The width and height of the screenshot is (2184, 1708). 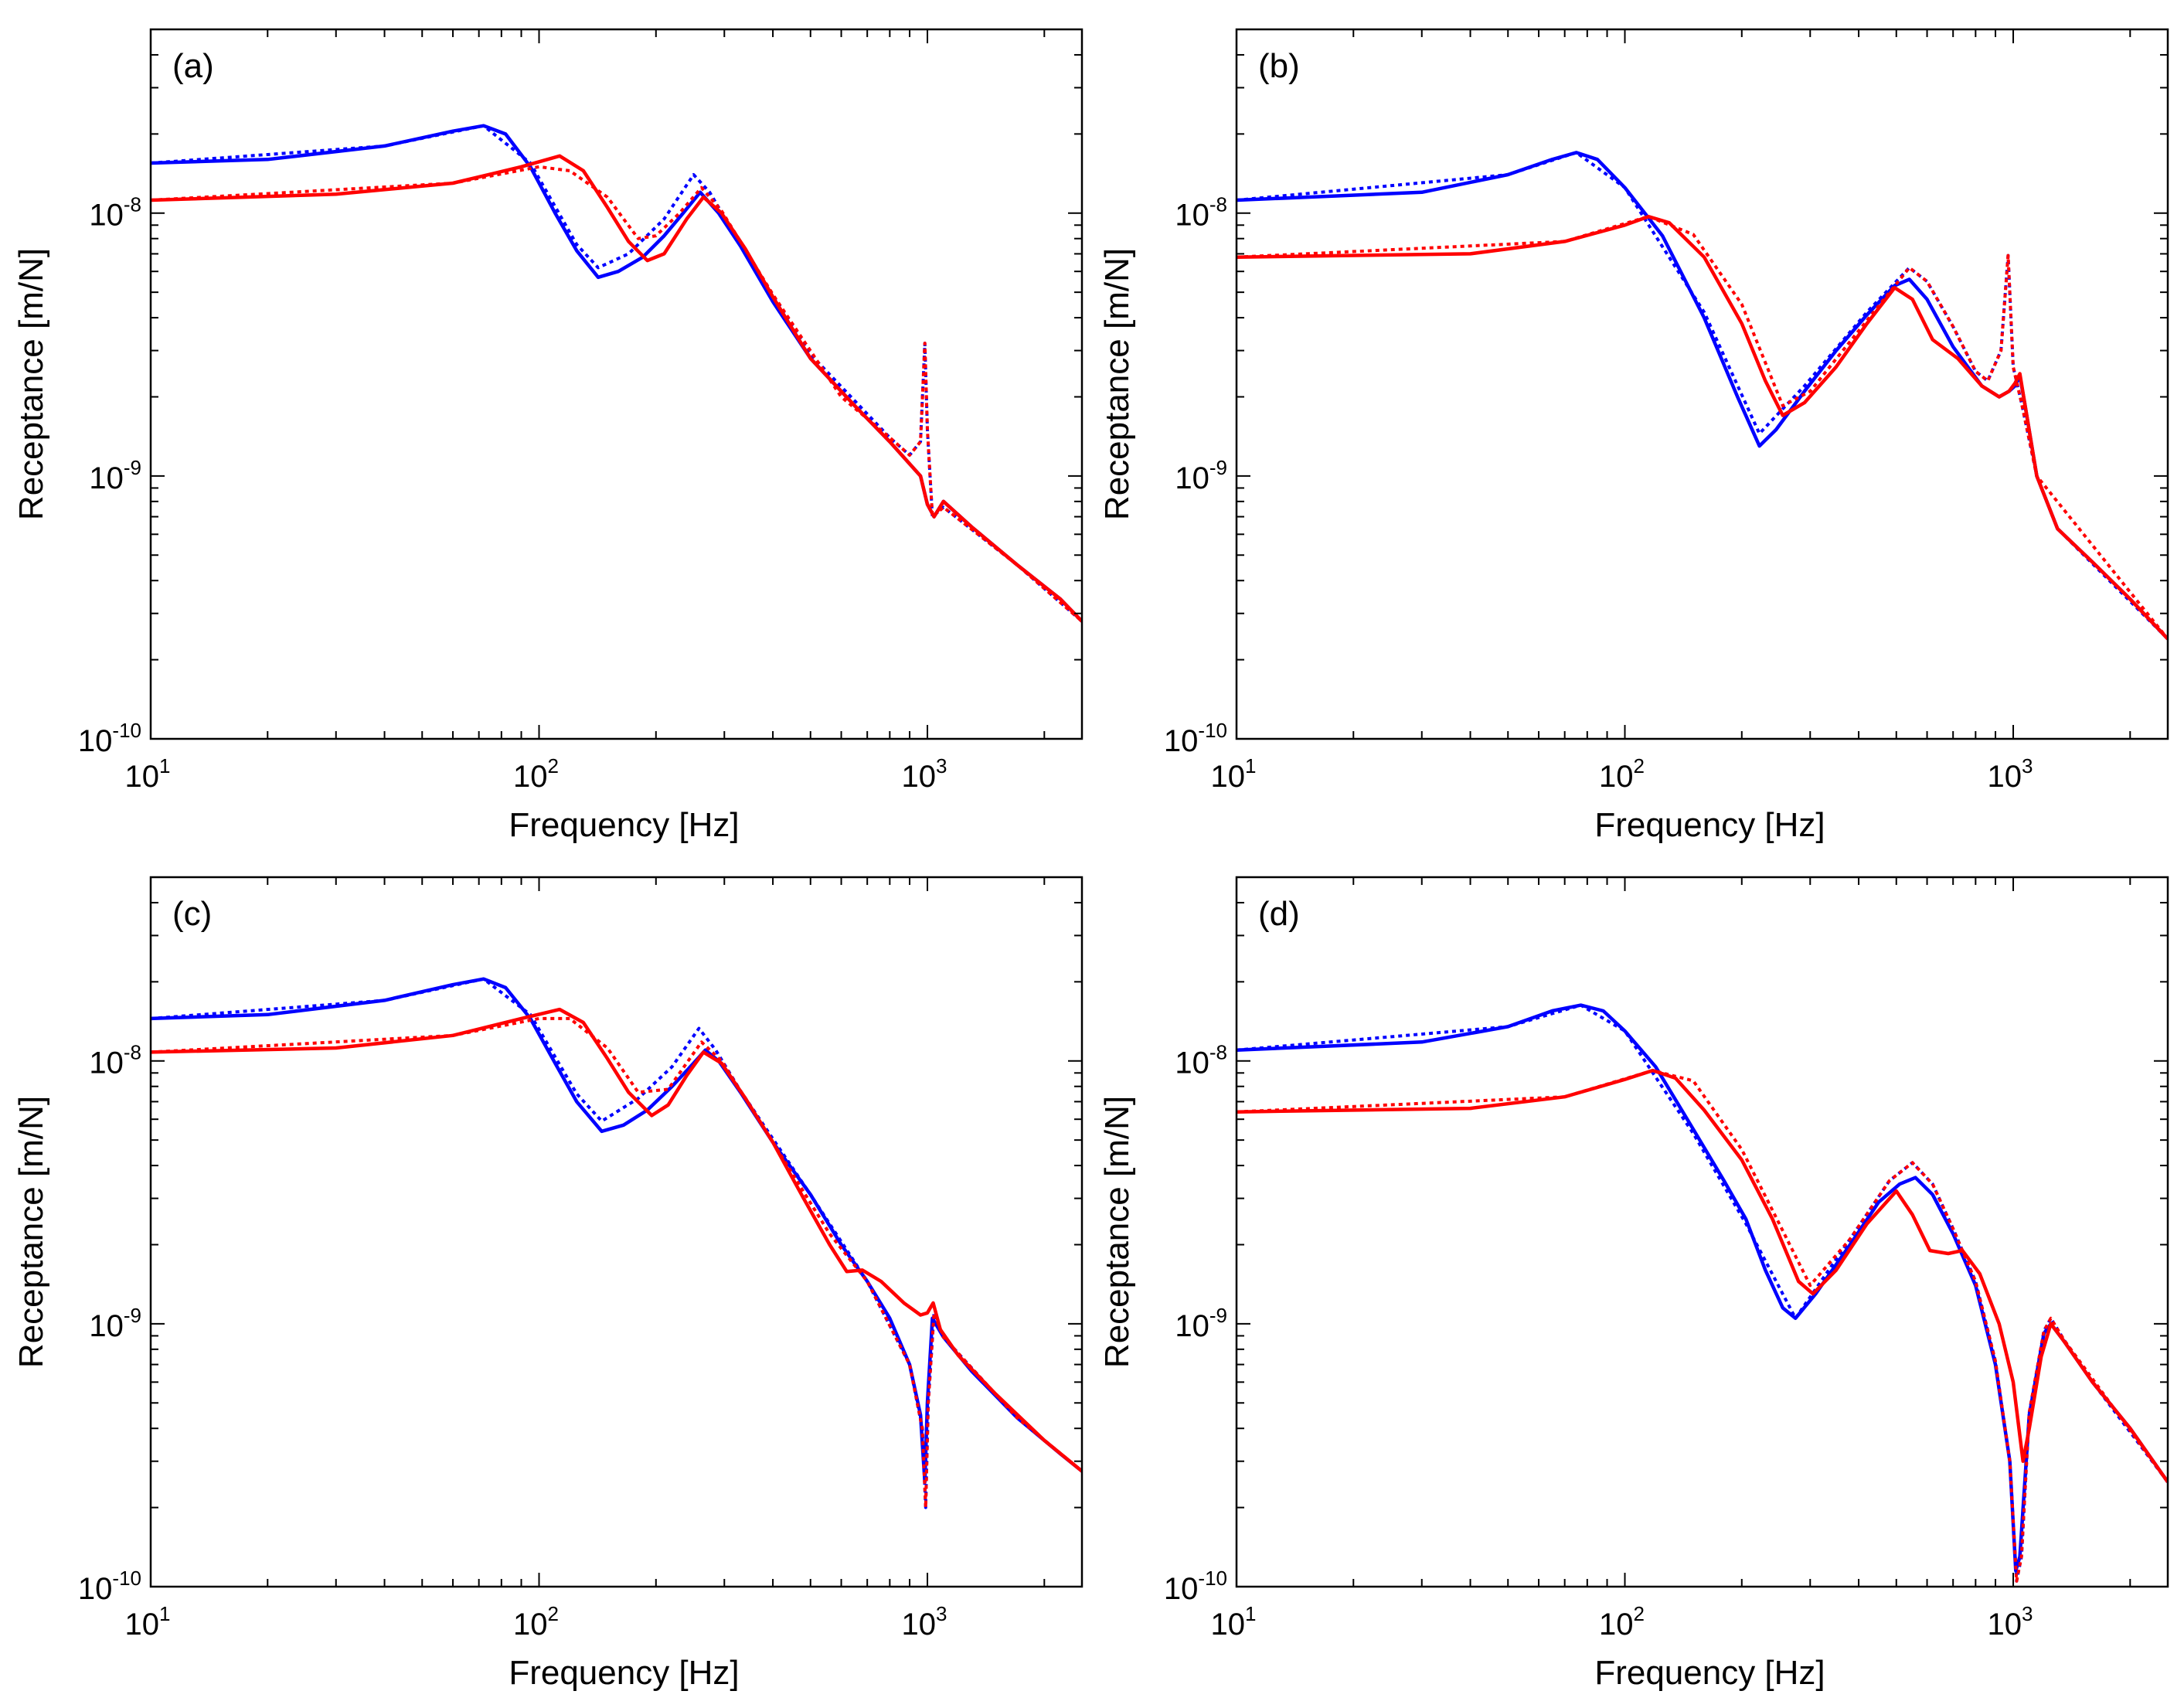 I want to click on panel-letter: (b), so click(x=1279, y=66).